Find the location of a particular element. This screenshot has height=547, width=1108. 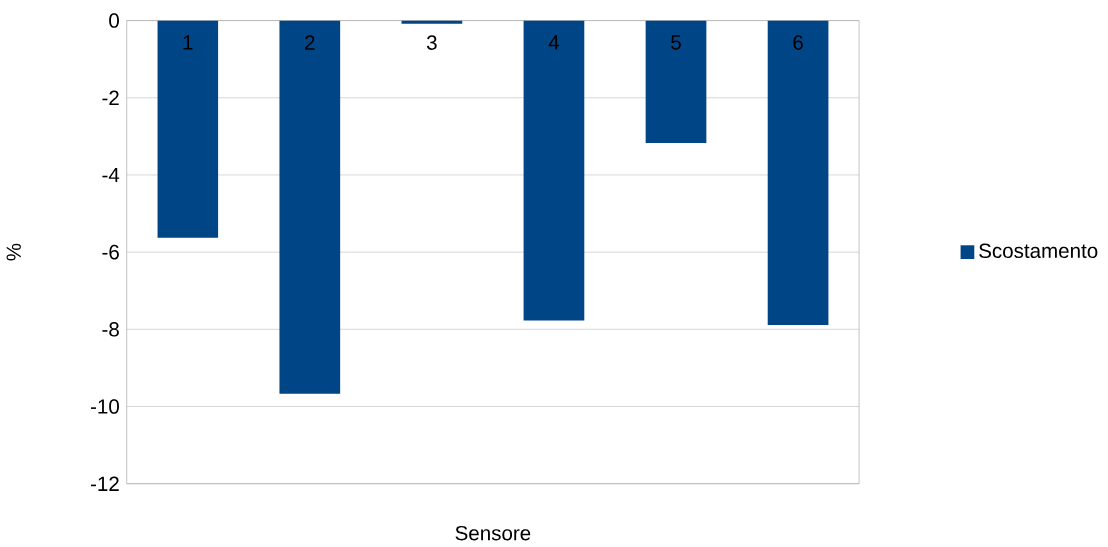

y-tick-label: -6 is located at coordinates (110, 252).